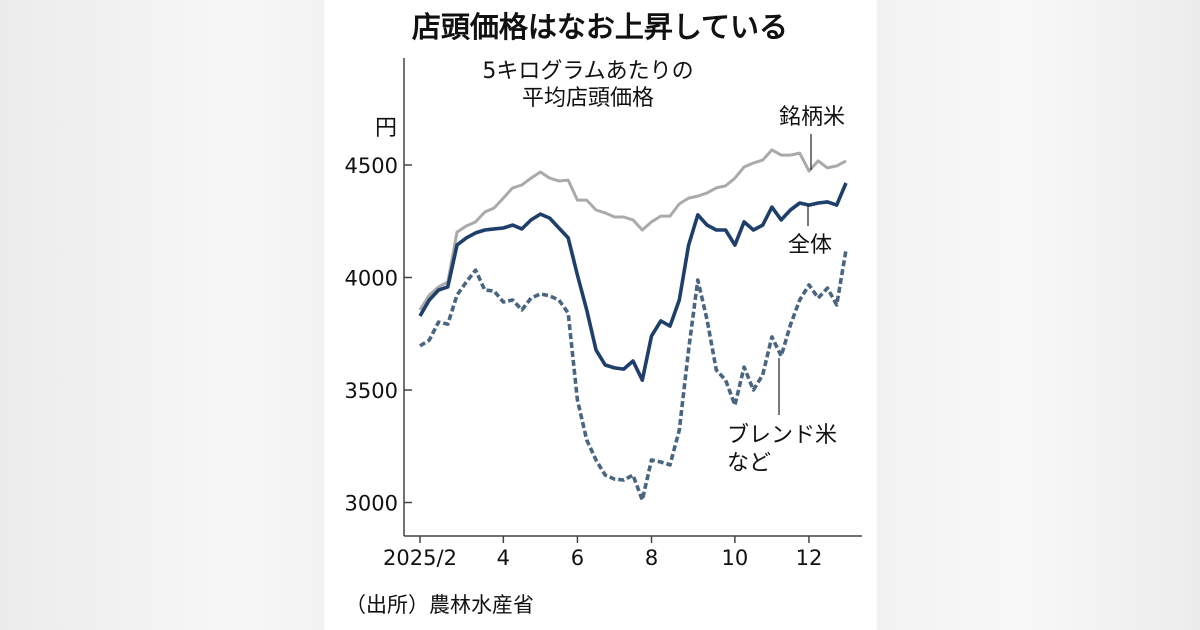 The image size is (1200, 630). I want to click on y-tick-label: 4000, so click(371, 279).